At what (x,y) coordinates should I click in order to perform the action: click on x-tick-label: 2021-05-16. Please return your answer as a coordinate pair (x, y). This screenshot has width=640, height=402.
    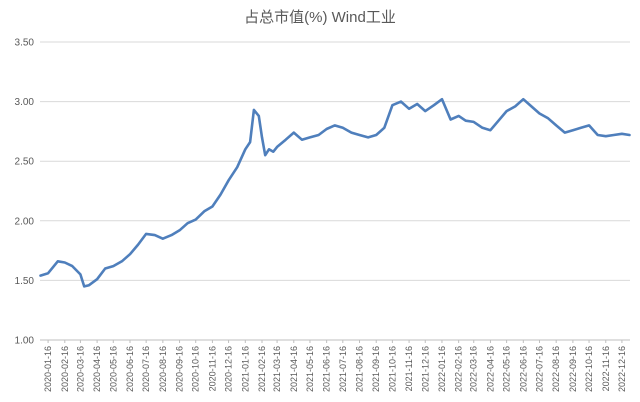
    Looking at the image, I should click on (310, 369).